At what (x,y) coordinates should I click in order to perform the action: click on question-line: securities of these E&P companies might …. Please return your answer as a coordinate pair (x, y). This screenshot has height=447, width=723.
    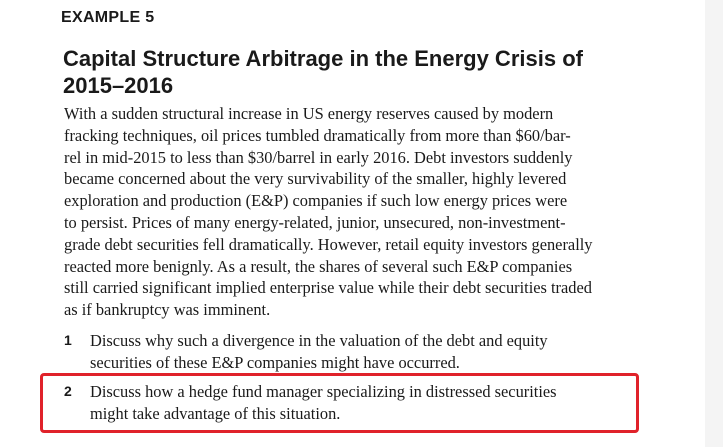
    Looking at the image, I should click on (275, 362).